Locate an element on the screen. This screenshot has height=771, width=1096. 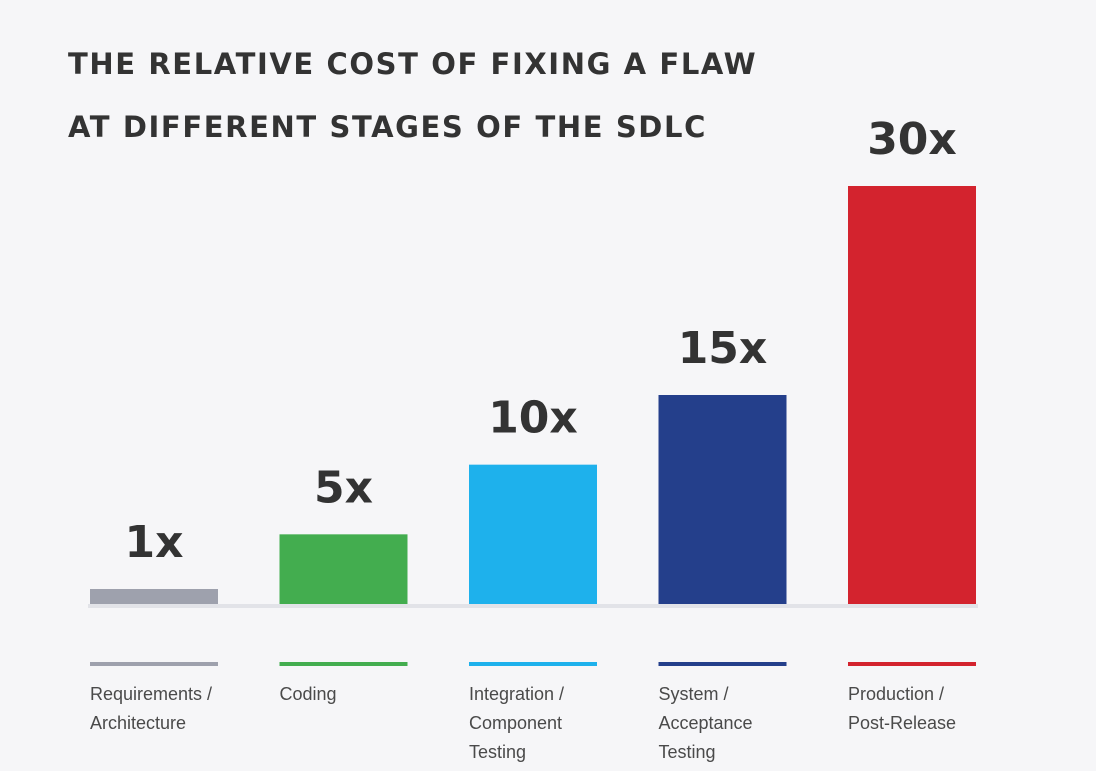
category-label-1: Requirements / Architecture is located at coordinates (151, 708).